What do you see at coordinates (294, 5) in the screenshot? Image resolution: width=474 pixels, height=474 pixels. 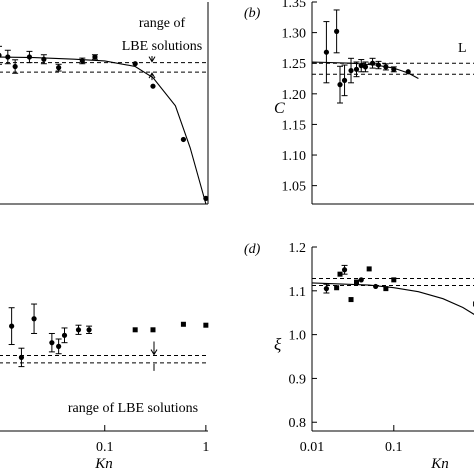 I see `y-tick-label-b: 1.35` at bounding box center [294, 5].